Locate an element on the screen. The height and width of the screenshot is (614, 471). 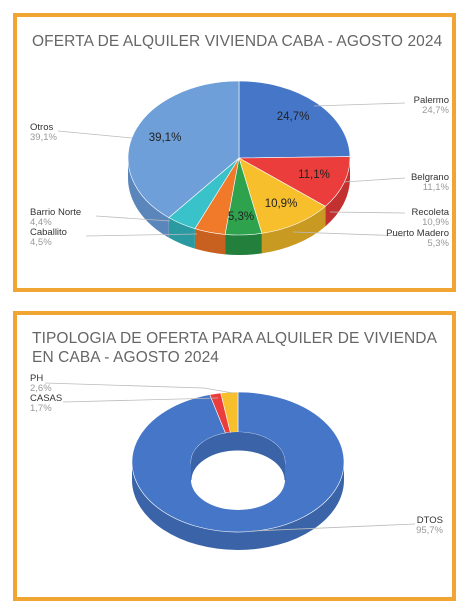
legend-value-barrio-norte: 4,4% is located at coordinates (41, 222).